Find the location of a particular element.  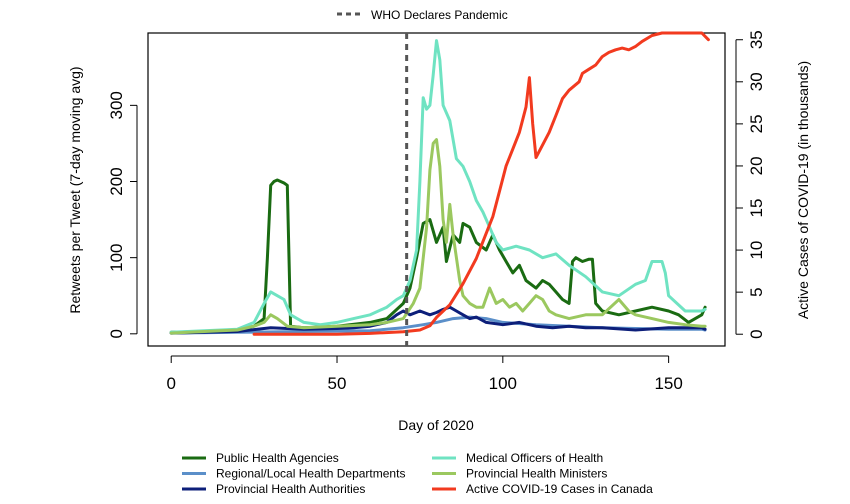

y-right-tick-label: 10 is located at coordinates (756, 250).